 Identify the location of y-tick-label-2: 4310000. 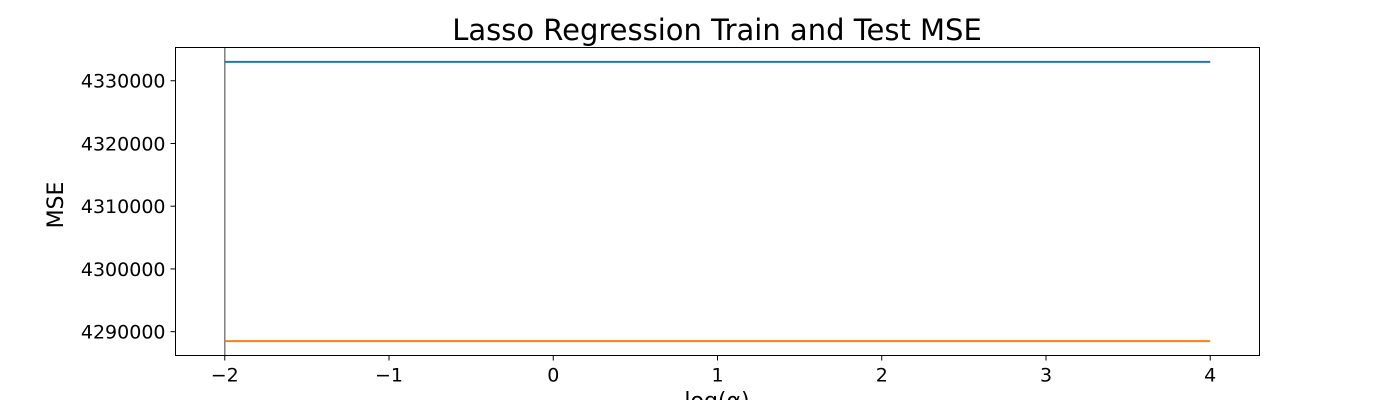
(123, 207).